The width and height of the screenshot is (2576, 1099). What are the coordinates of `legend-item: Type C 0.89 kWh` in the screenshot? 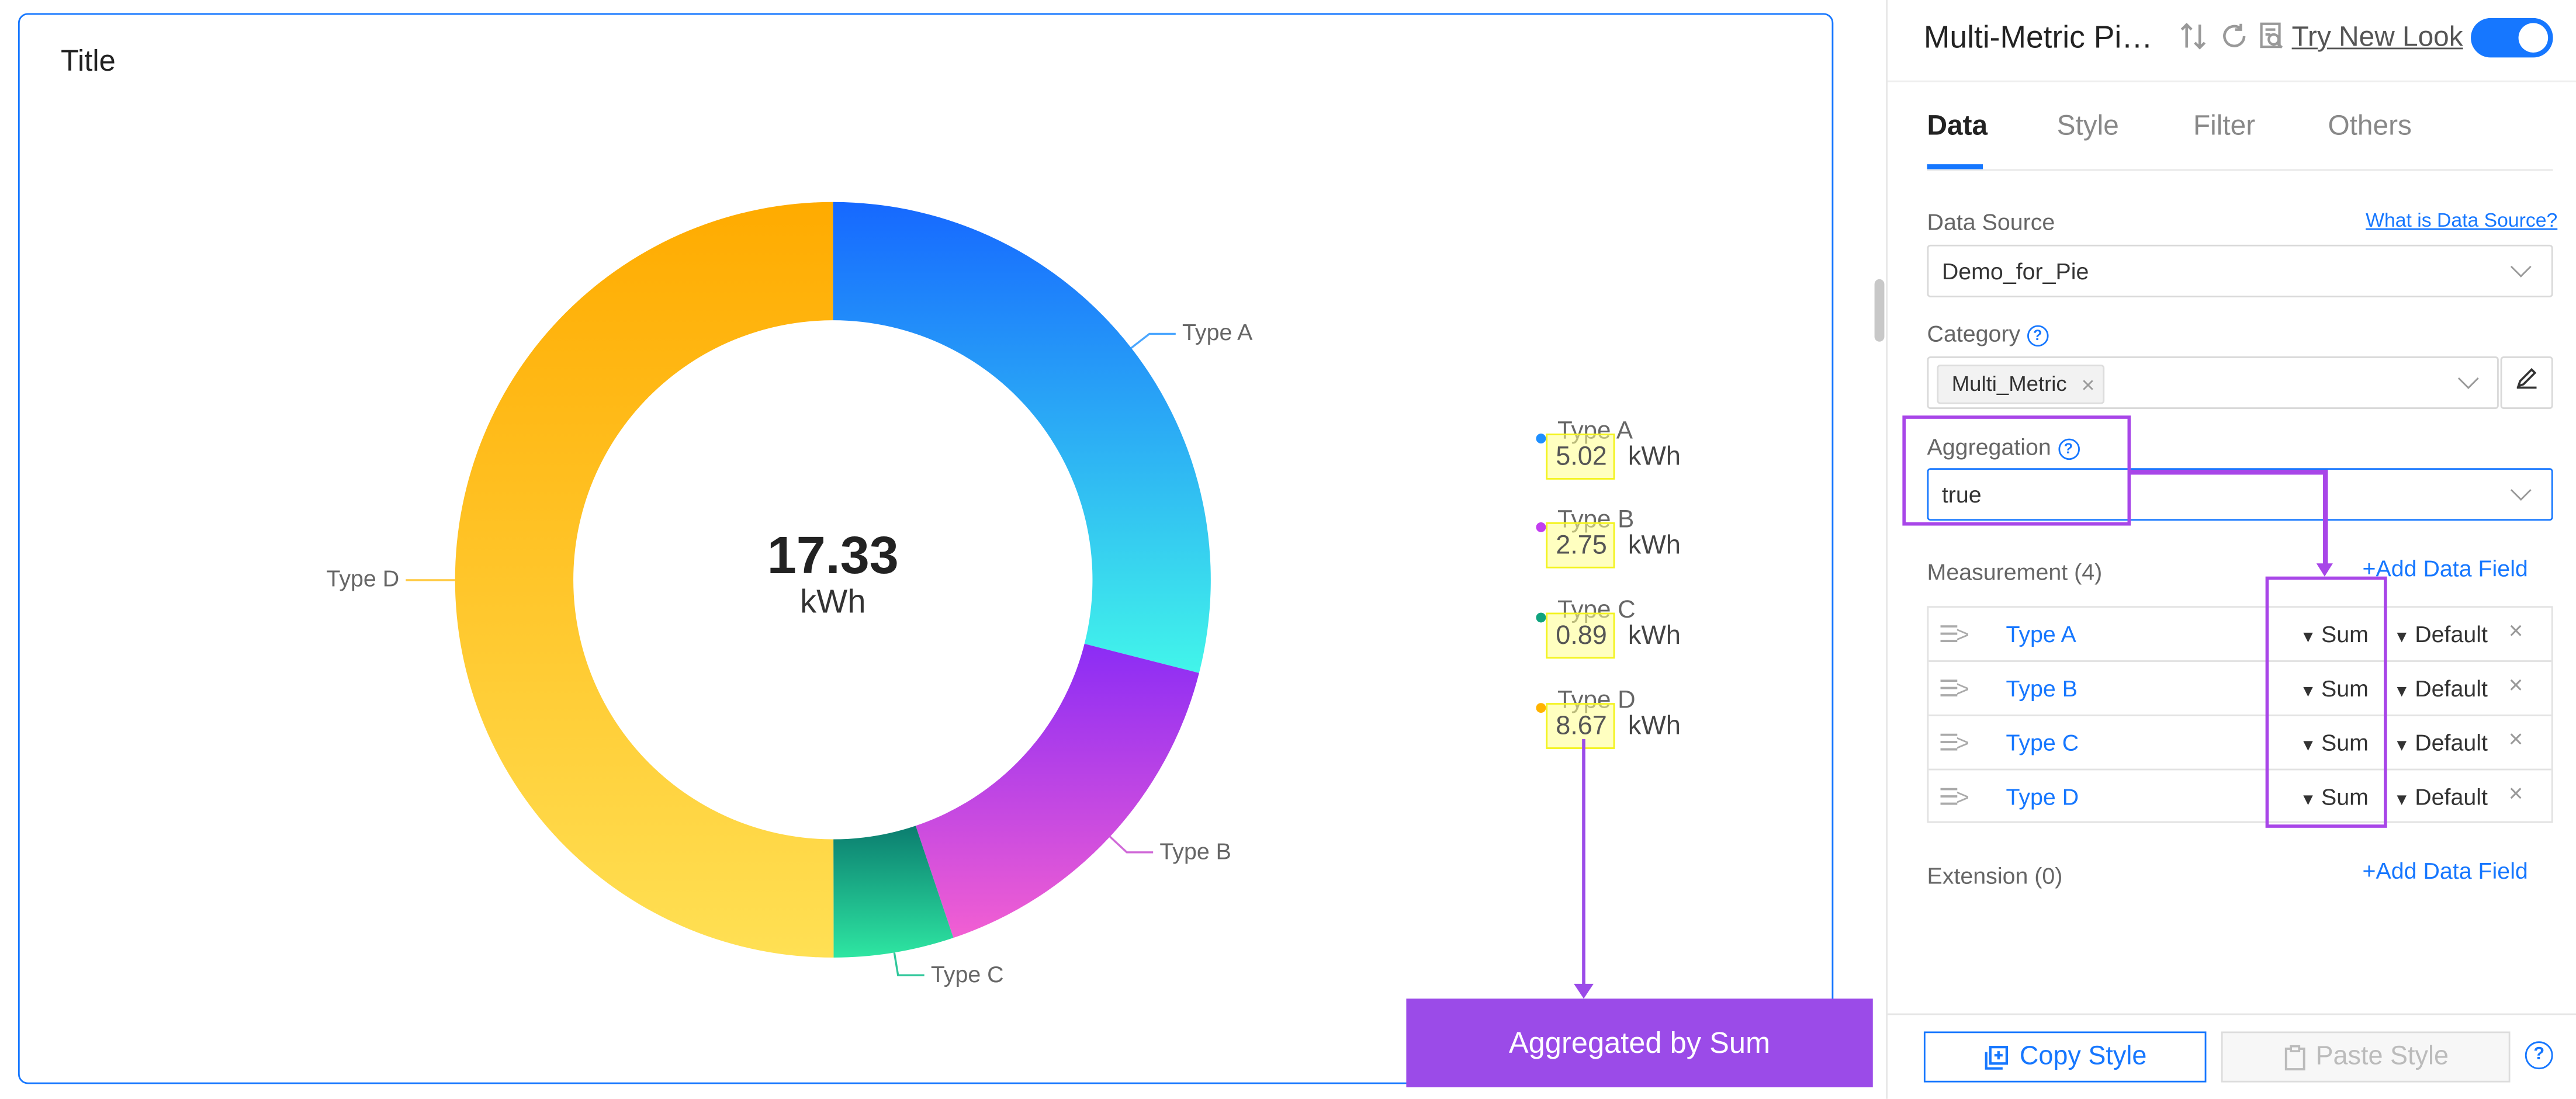 It's located at (1651, 638).